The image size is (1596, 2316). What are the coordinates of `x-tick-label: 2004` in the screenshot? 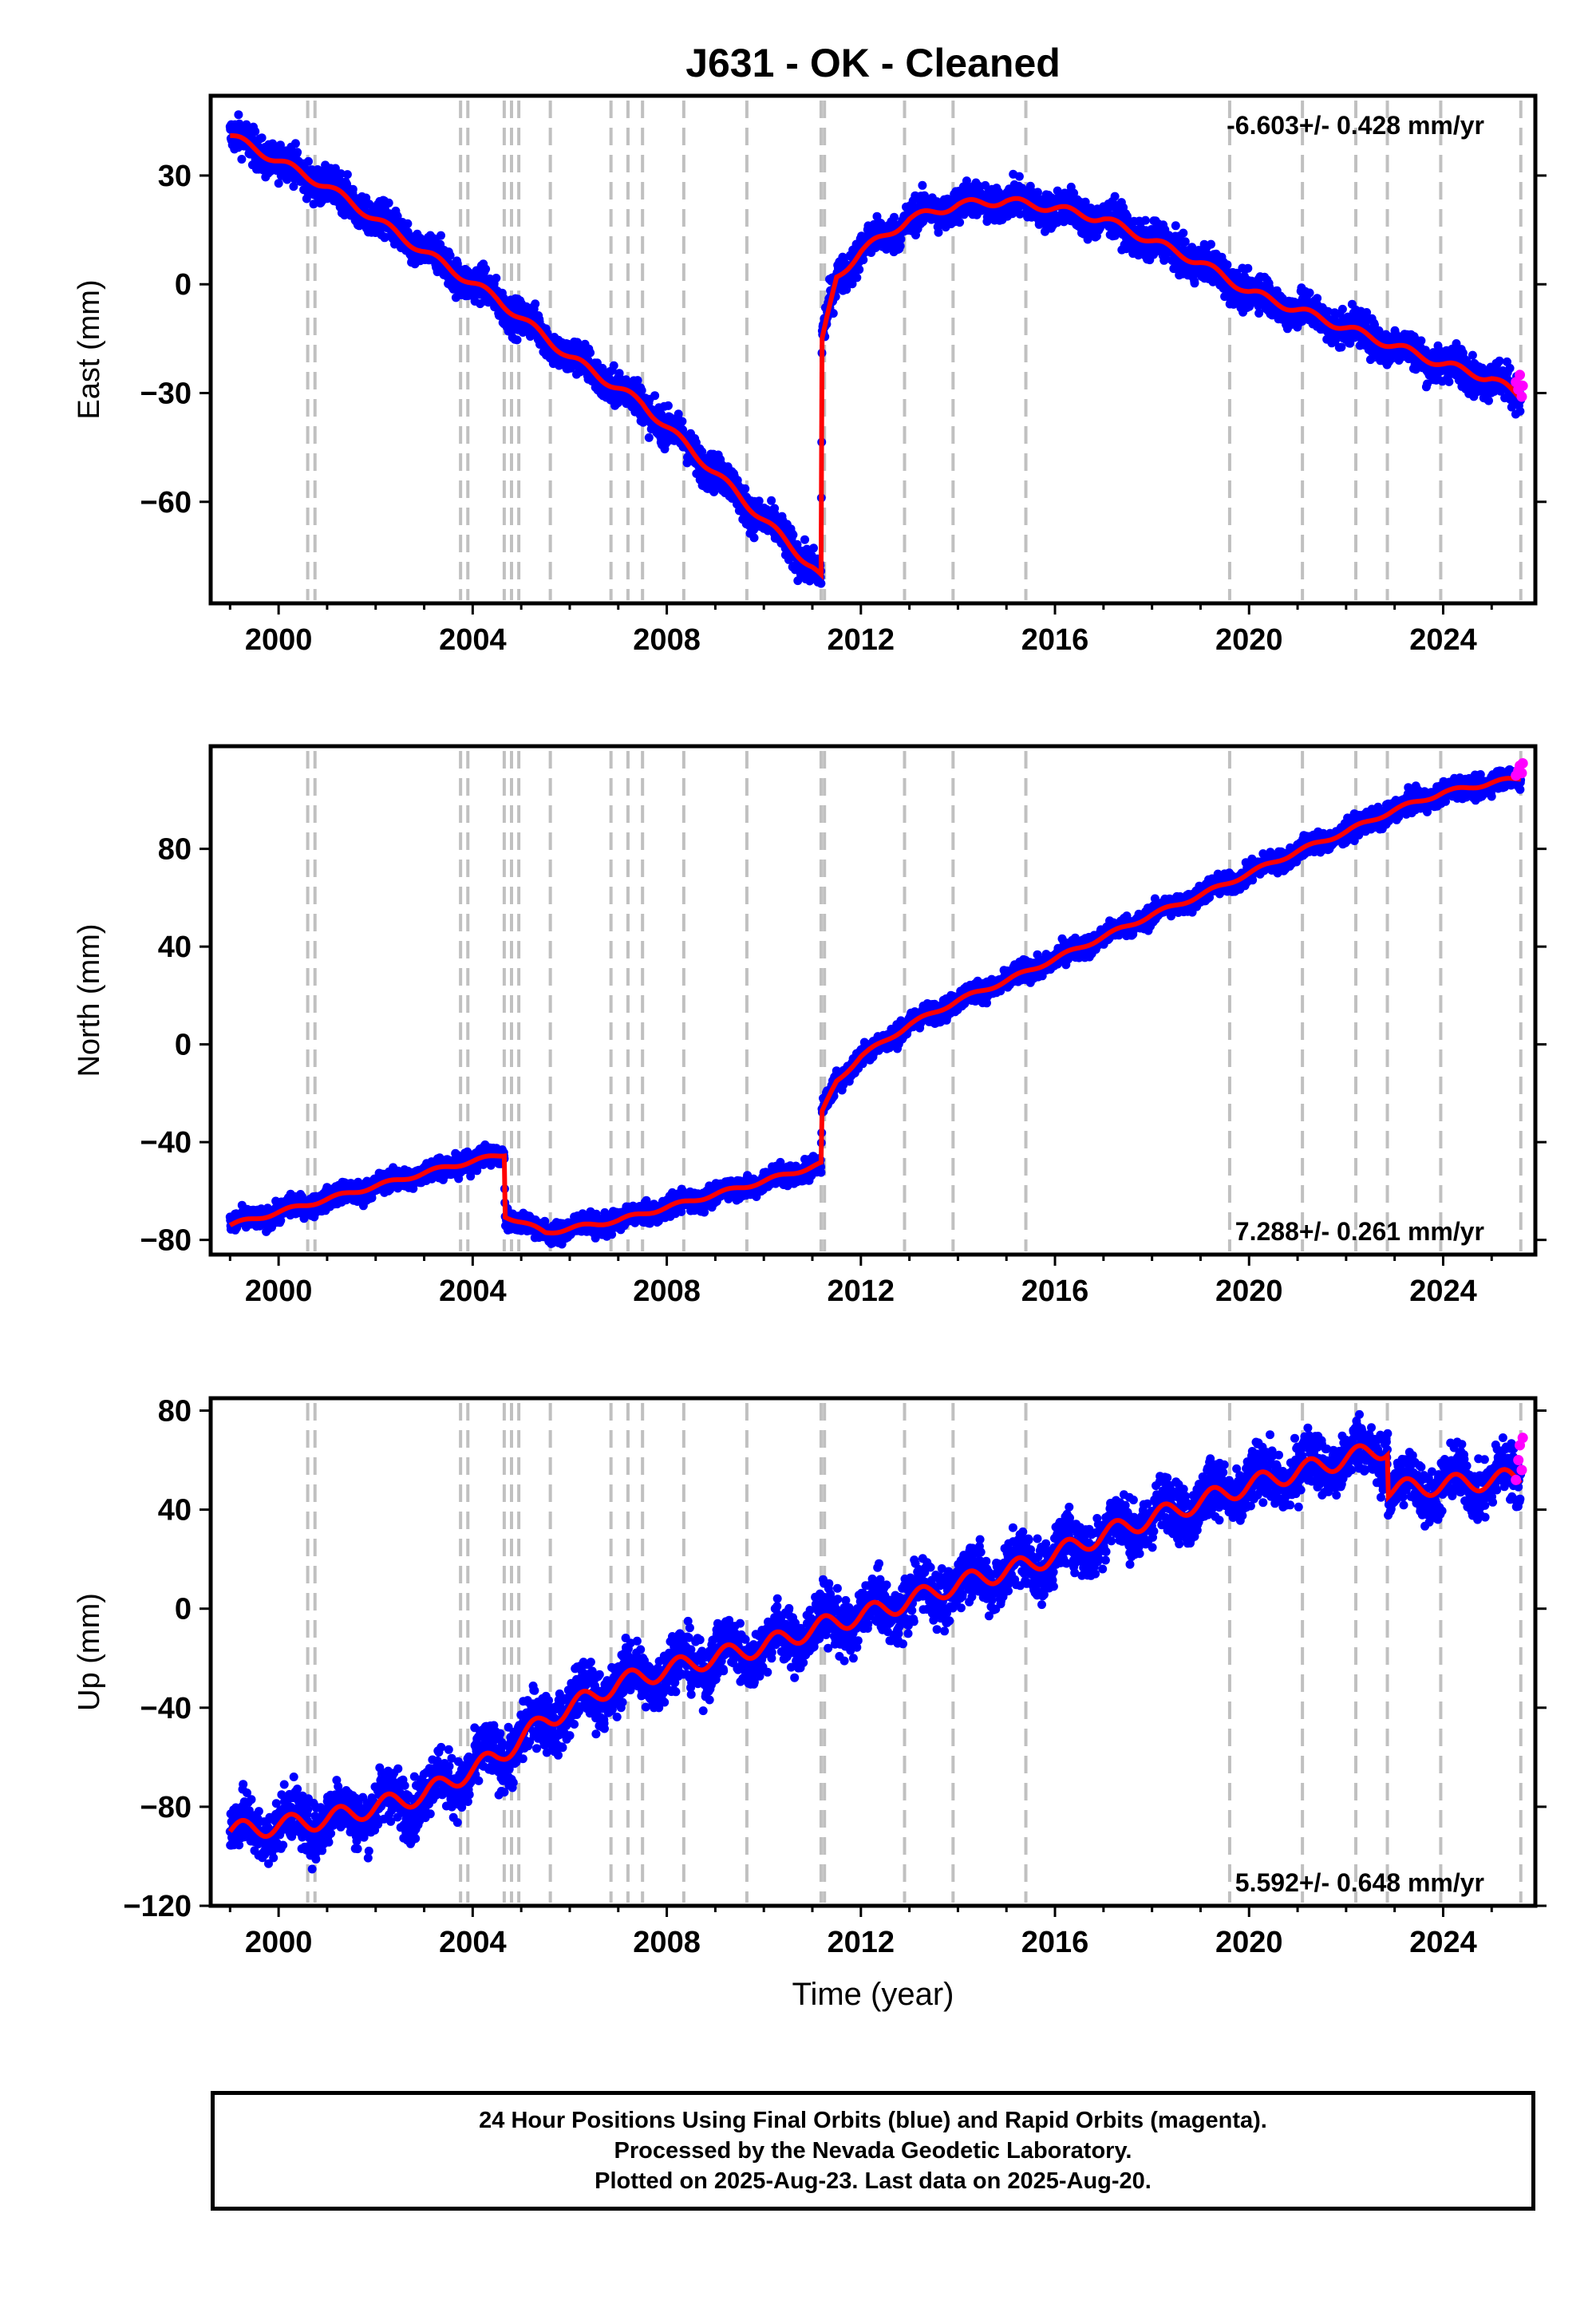 It's located at (473, 640).